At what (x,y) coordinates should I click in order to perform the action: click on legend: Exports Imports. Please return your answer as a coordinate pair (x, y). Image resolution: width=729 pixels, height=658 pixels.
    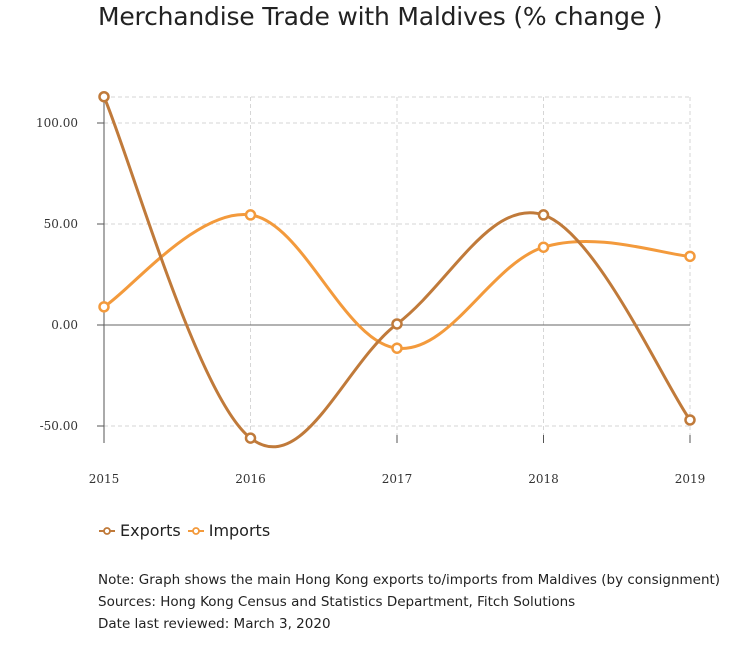
    Looking at the image, I should click on (187, 530).